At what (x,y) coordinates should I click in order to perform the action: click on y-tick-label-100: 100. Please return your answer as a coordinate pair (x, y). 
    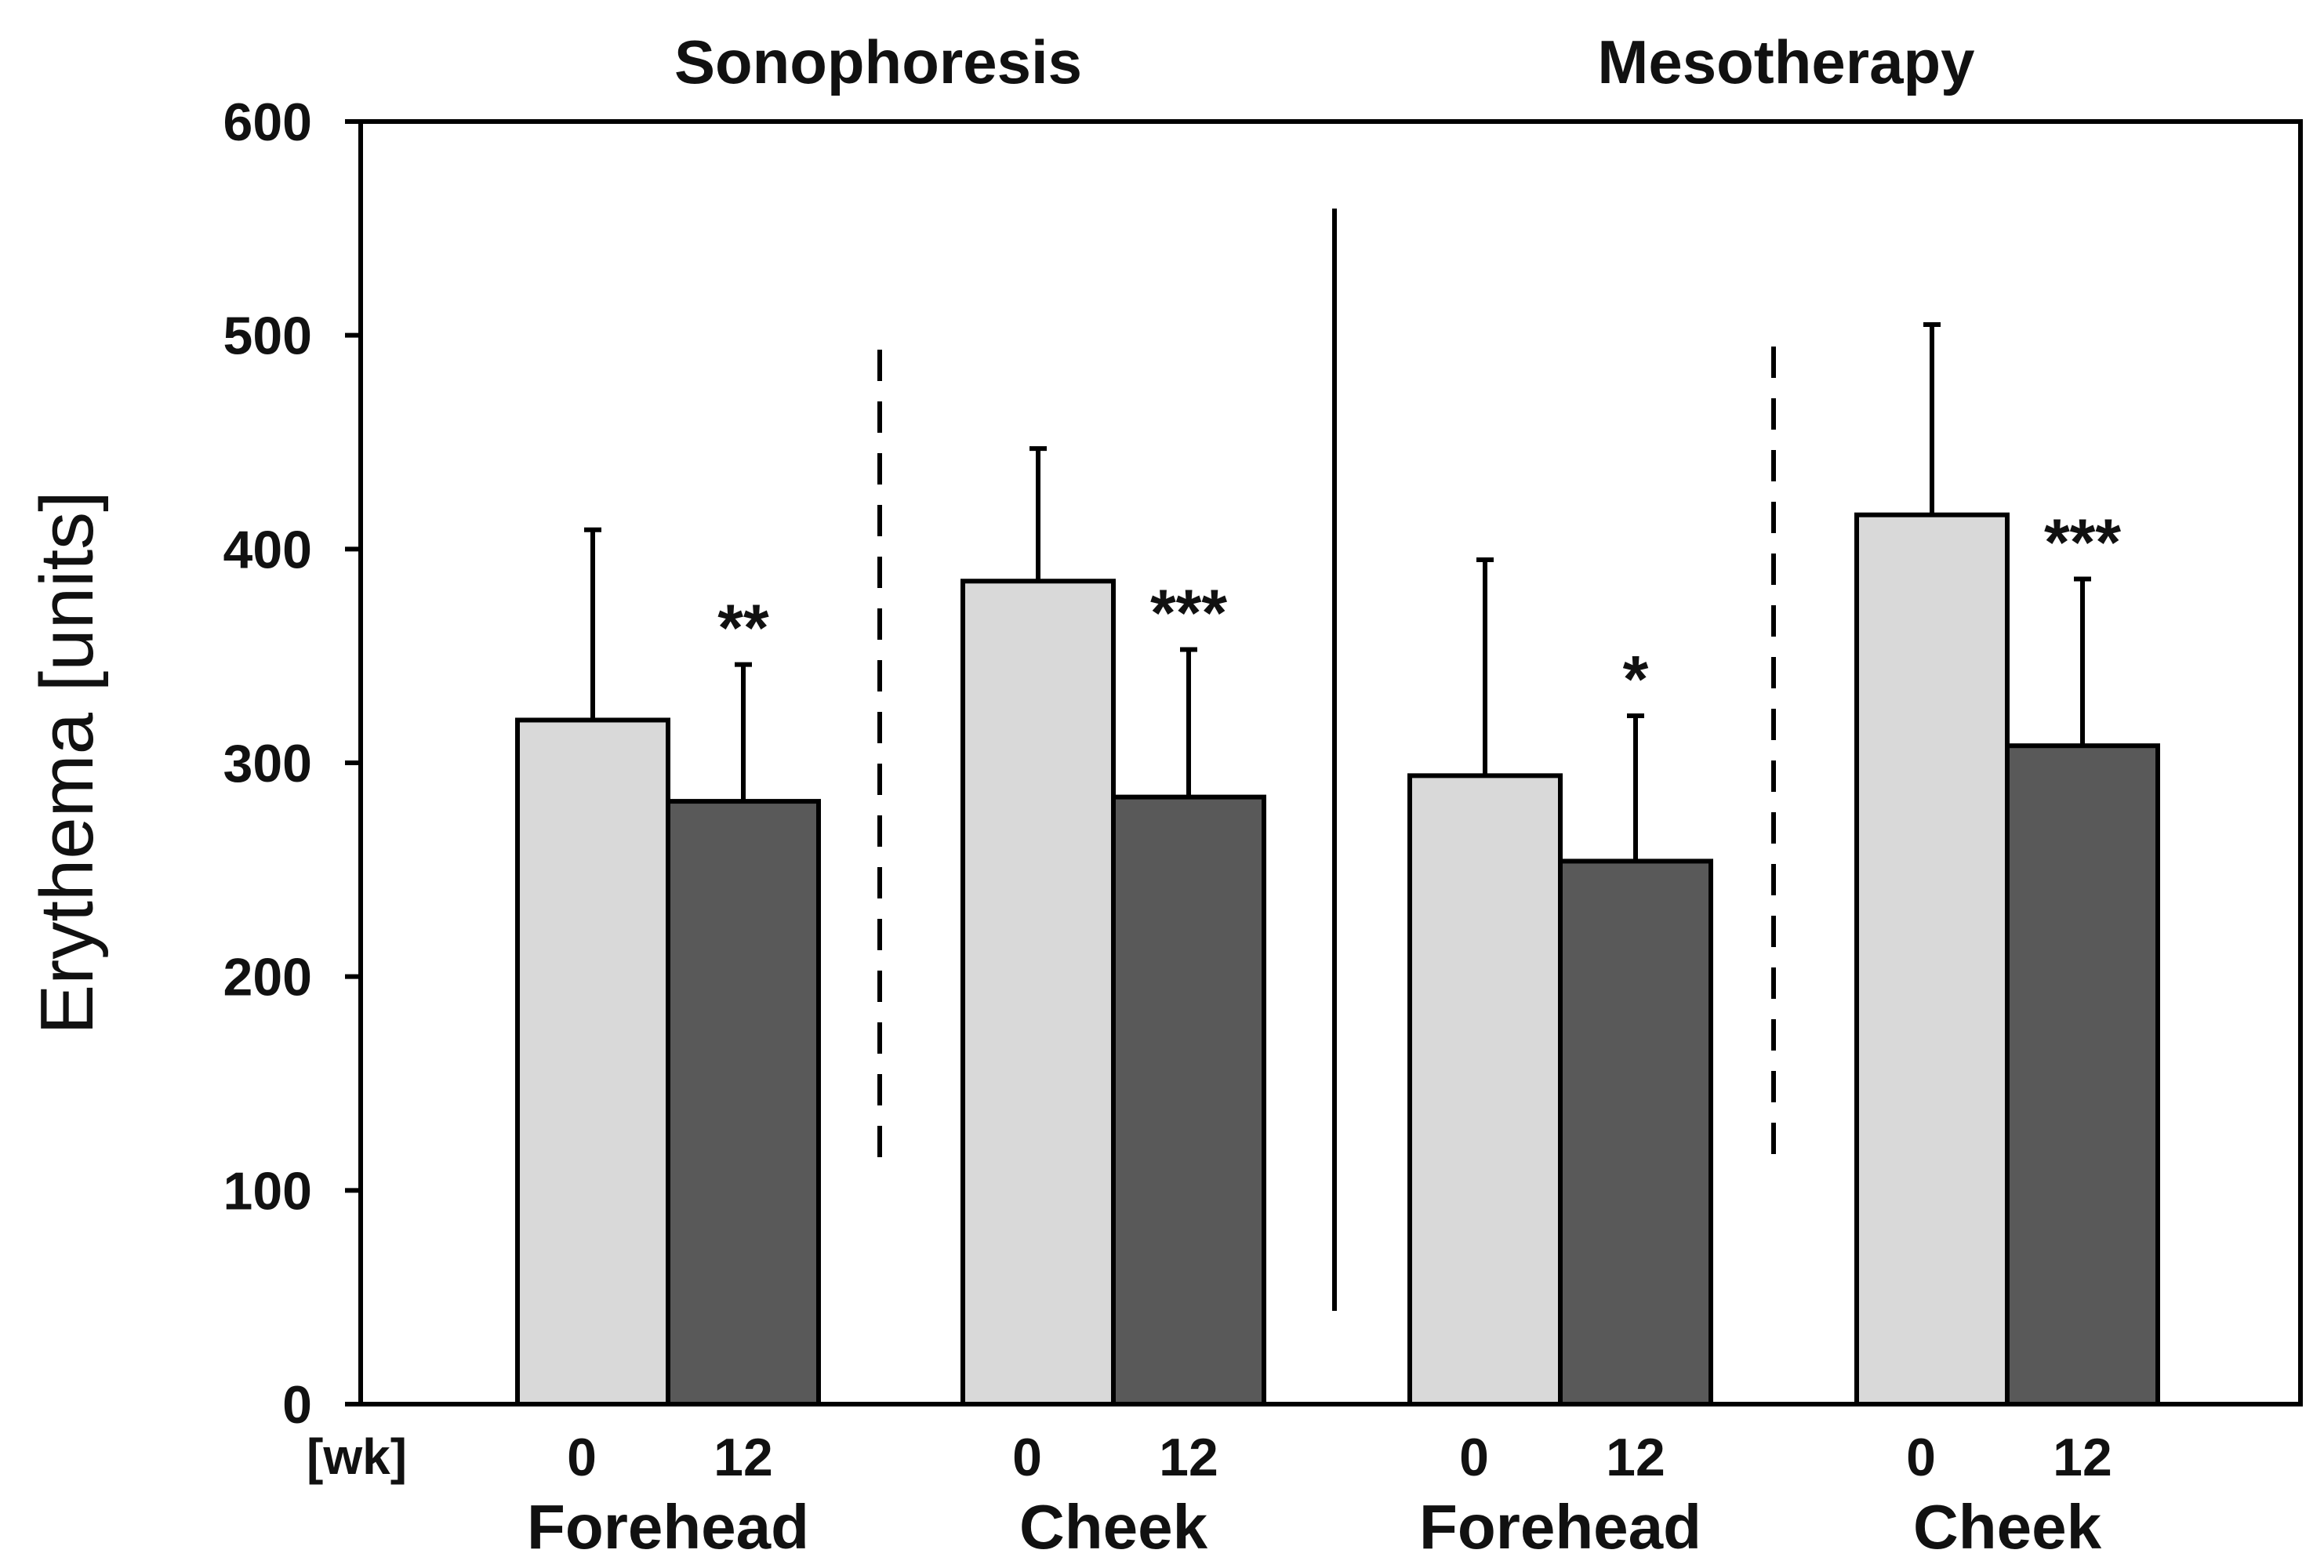
    Looking at the image, I should click on (267, 1191).